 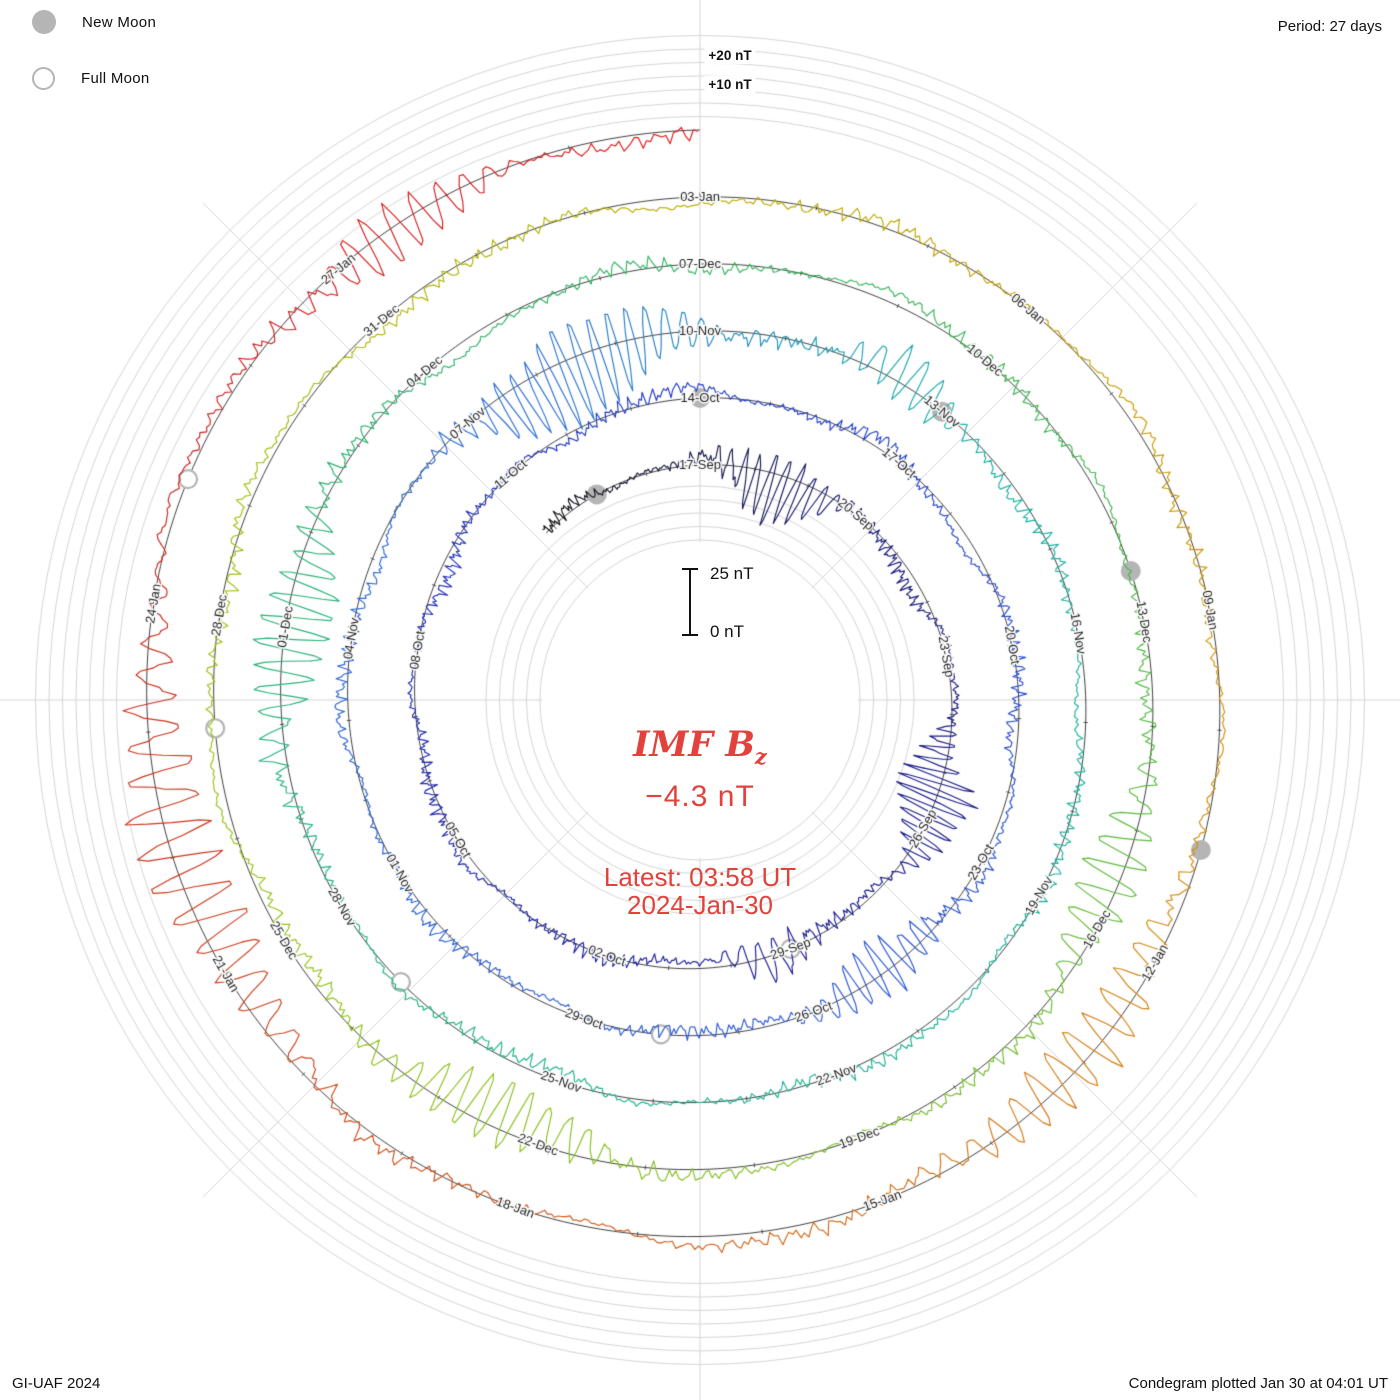 I want to click on chart-title: IMF Bz, so click(x=700, y=746).